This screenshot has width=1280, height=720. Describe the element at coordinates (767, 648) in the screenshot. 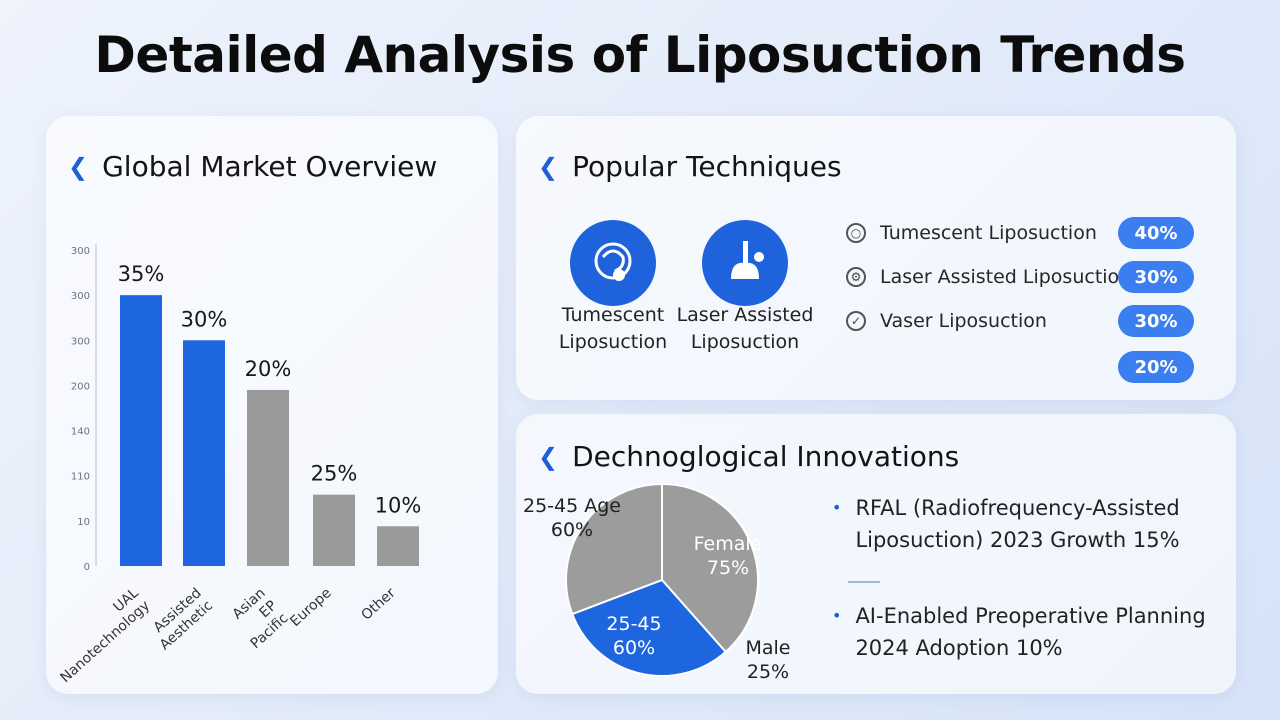

I see `pie-outside-label: Male` at that location.